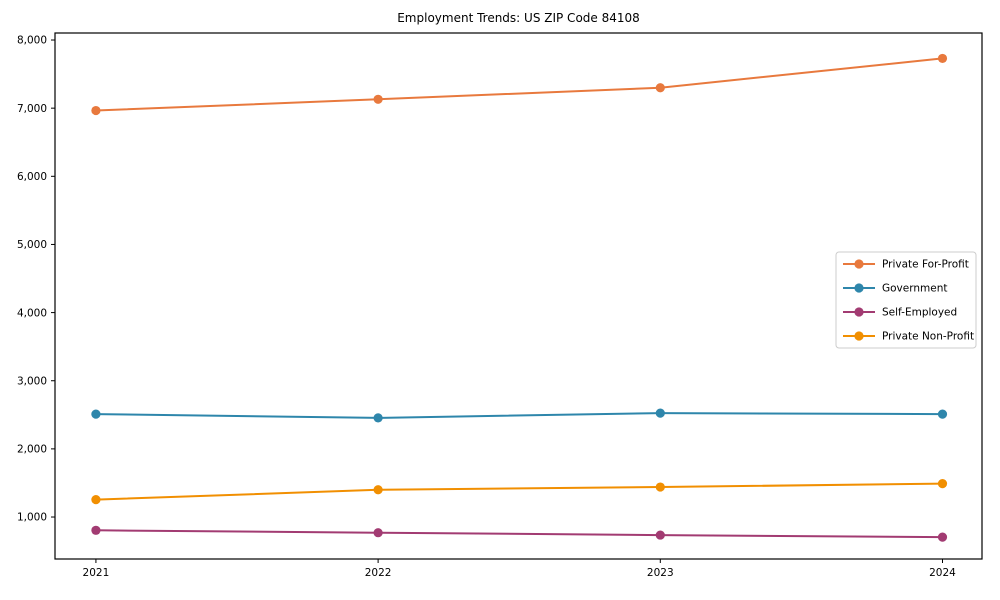 The width and height of the screenshot is (1000, 600). I want to click on legend-item-private-non-profit: Private Non-Profit, so click(908, 337).